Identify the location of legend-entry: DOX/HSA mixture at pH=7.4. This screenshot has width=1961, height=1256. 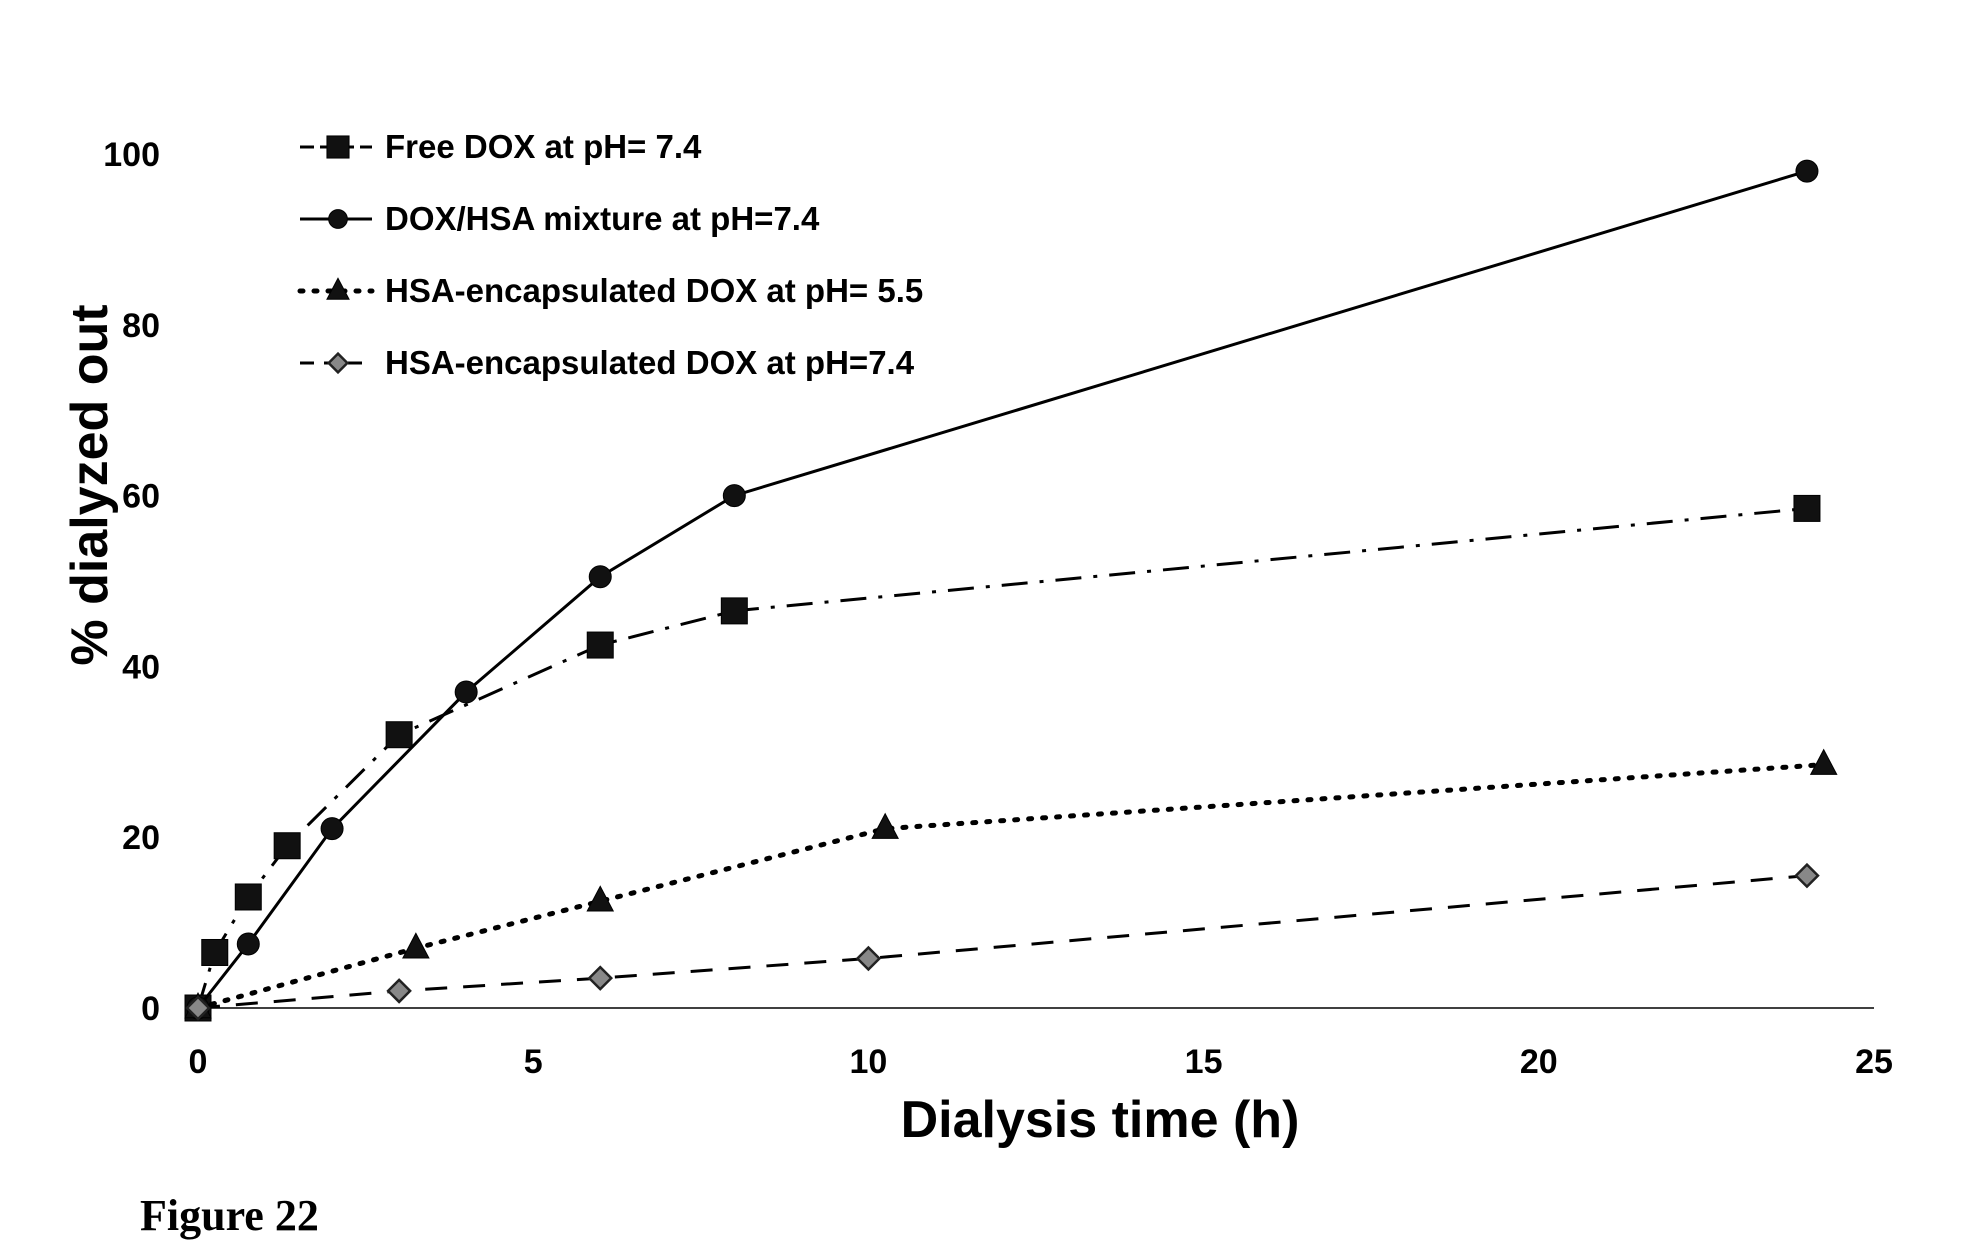
(560, 218).